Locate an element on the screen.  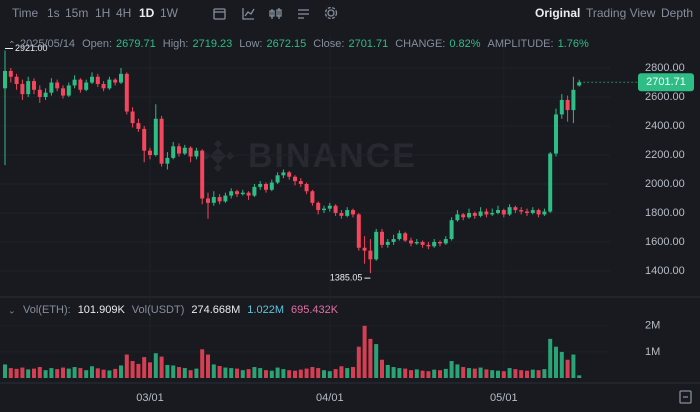
header-label: AMPLITUDE: is located at coordinates (520, 44).